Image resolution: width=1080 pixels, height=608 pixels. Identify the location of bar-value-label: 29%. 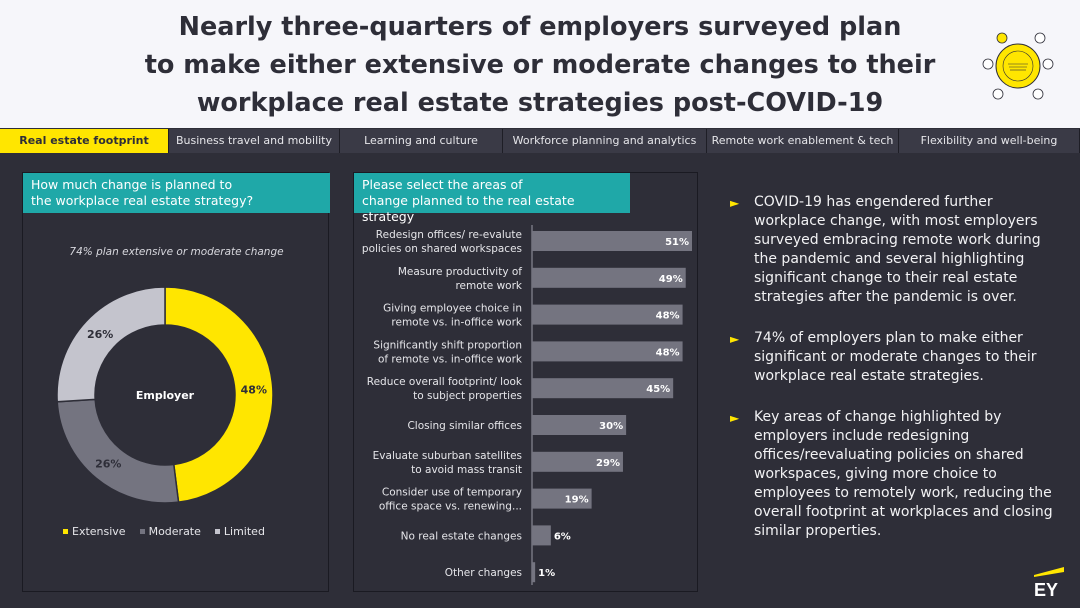
(608, 463).